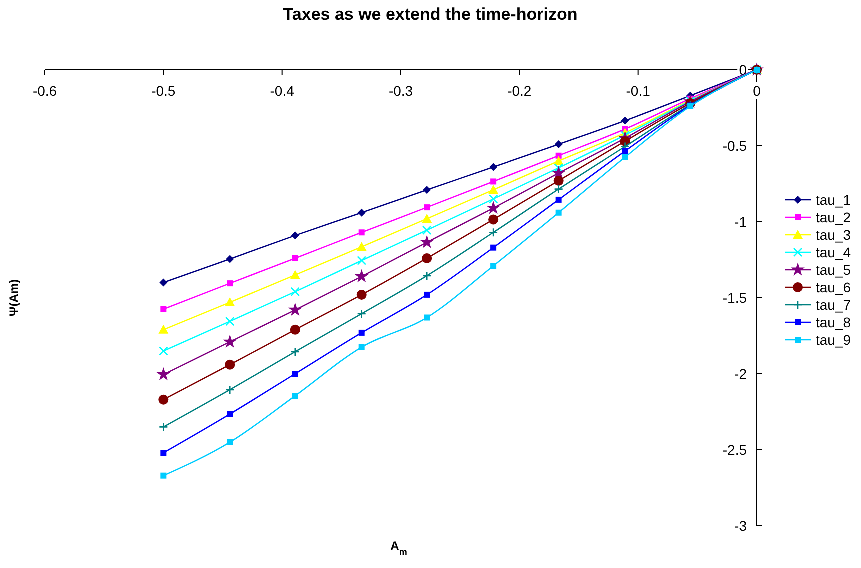 Image resolution: width=861 pixels, height=568 pixels. Describe the element at coordinates (735, 298) in the screenshot. I see `y-tick-label: -1.5` at that location.